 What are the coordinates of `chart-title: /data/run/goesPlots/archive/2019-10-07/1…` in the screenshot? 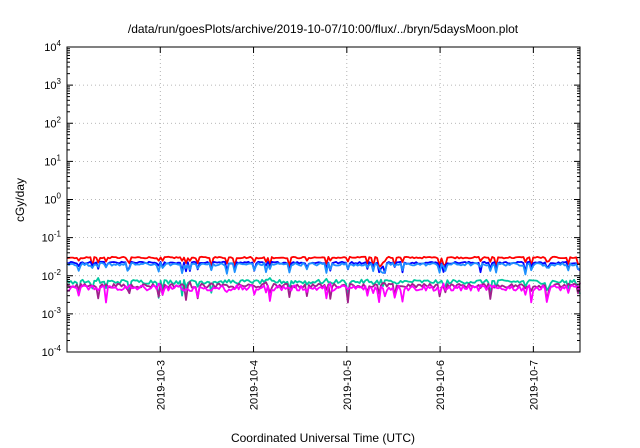 It's located at (323, 29).